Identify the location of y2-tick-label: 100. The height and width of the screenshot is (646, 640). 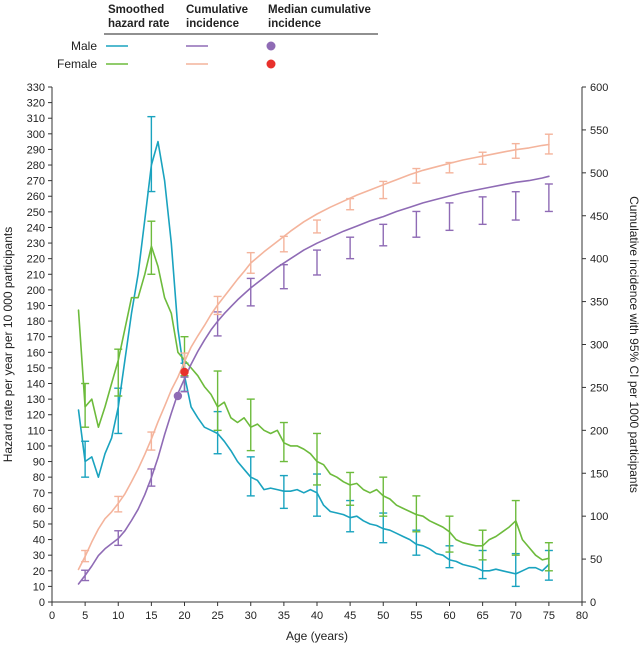
(599, 517).